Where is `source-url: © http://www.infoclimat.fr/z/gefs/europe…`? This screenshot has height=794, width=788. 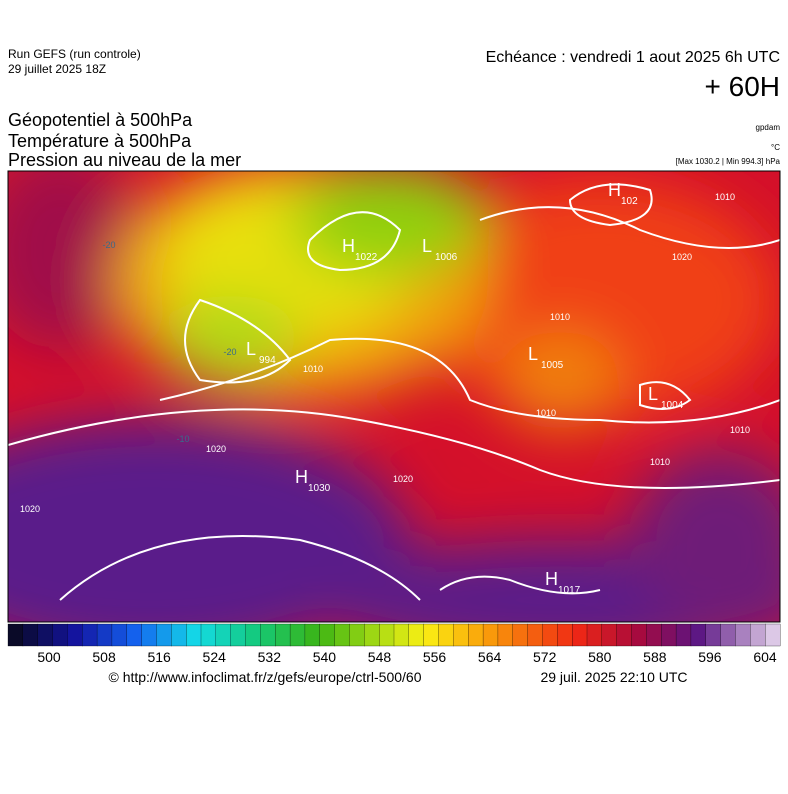 source-url: © http://www.infoclimat.fr/z/gefs/europe… is located at coordinates (264, 677).